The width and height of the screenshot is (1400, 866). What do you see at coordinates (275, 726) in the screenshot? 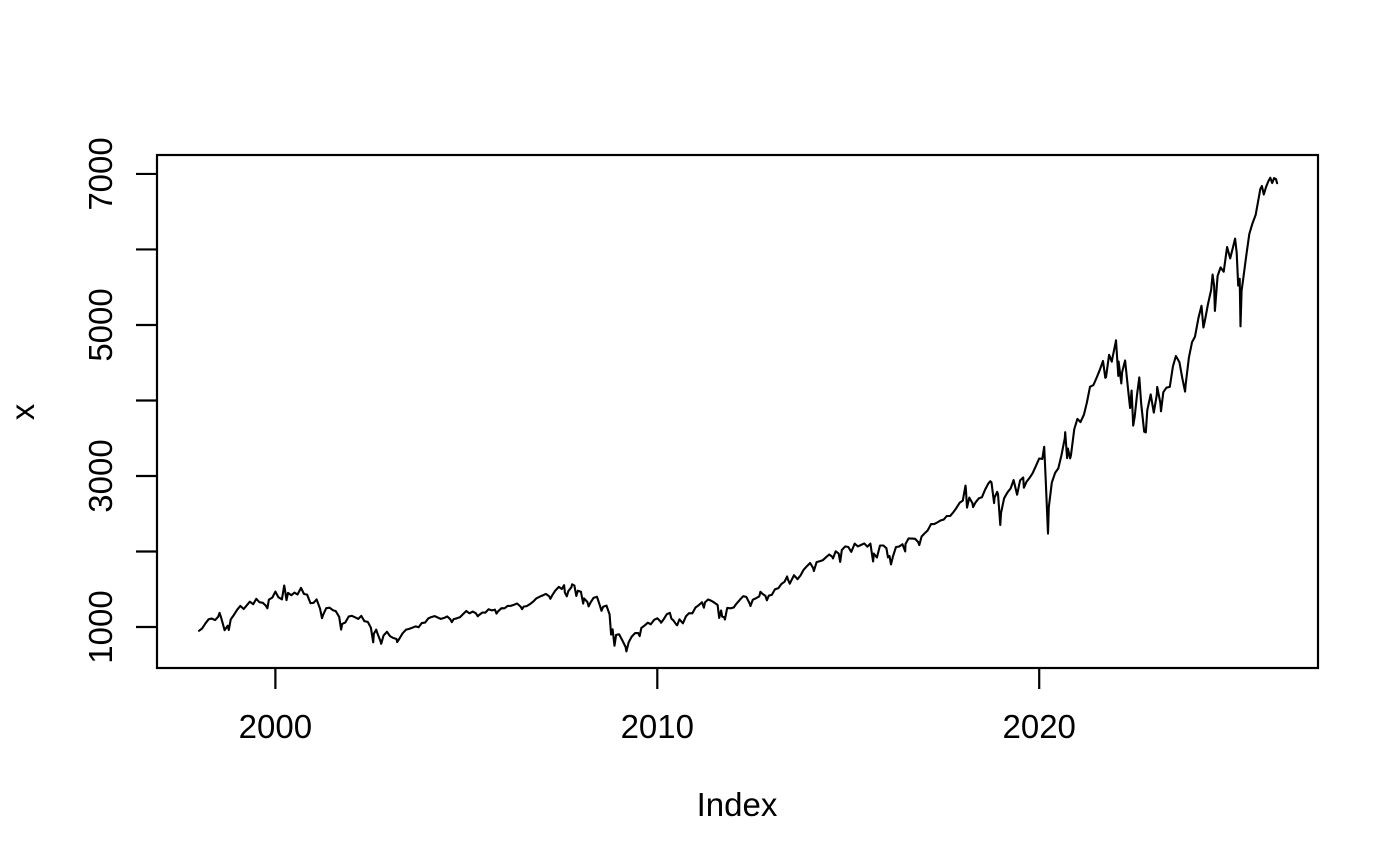
I see `x-tick-label: 2000` at bounding box center [275, 726].